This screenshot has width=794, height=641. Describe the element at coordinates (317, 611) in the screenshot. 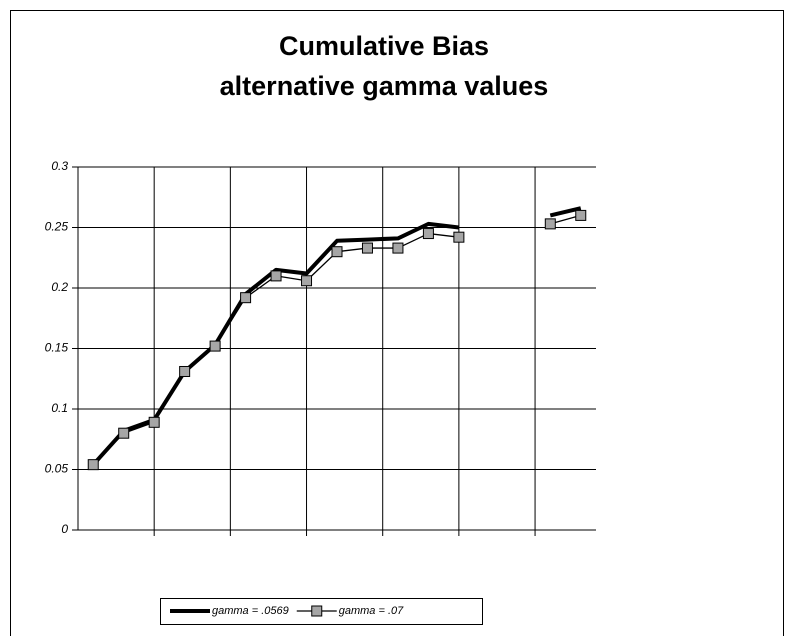

I see `legend-marker` at that location.